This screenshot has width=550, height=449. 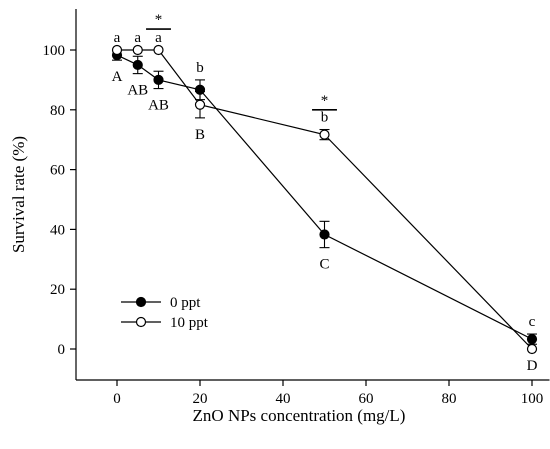 What do you see at coordinates (185, 303) in the screenshot?
I see `legend-label: 0 ppt` at bounding box center [185, 303].